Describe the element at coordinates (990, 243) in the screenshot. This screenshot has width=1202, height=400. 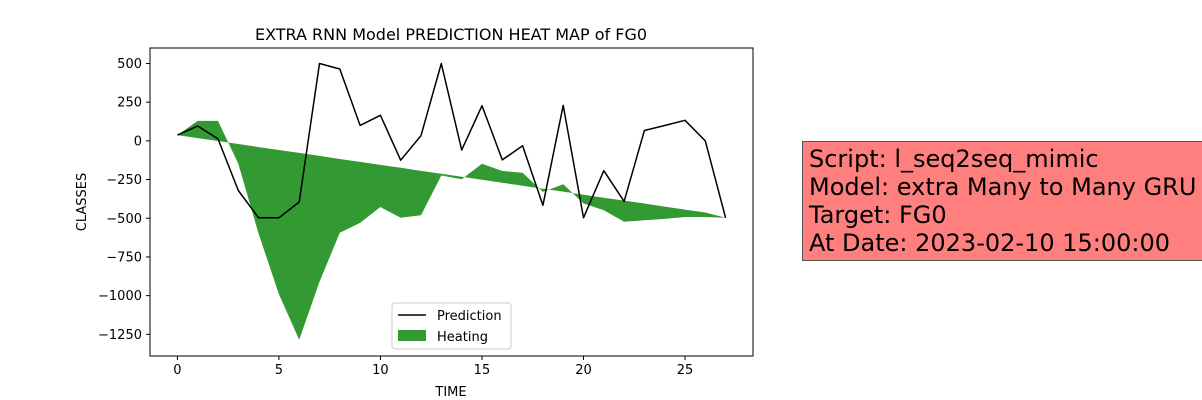
I see `info-date-line: At Date: 2023-02-10 15:00:00` at that location.